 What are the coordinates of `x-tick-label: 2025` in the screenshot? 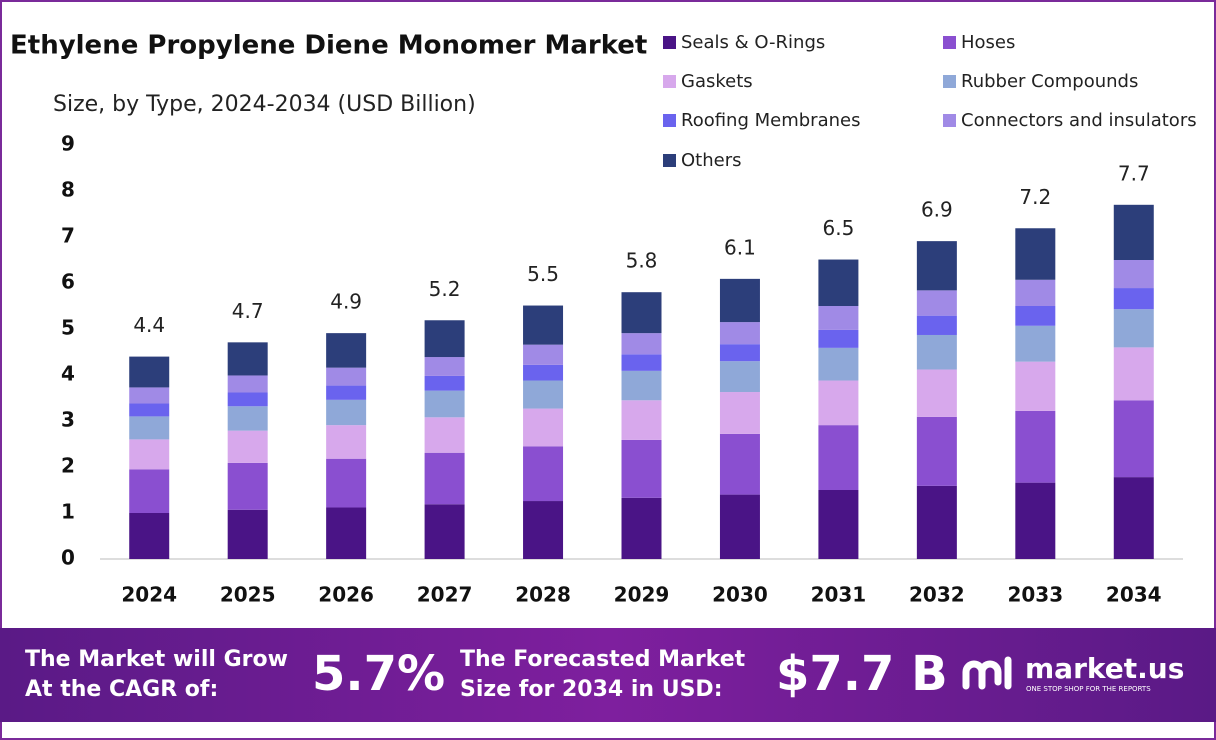 It's located at (248, 595).